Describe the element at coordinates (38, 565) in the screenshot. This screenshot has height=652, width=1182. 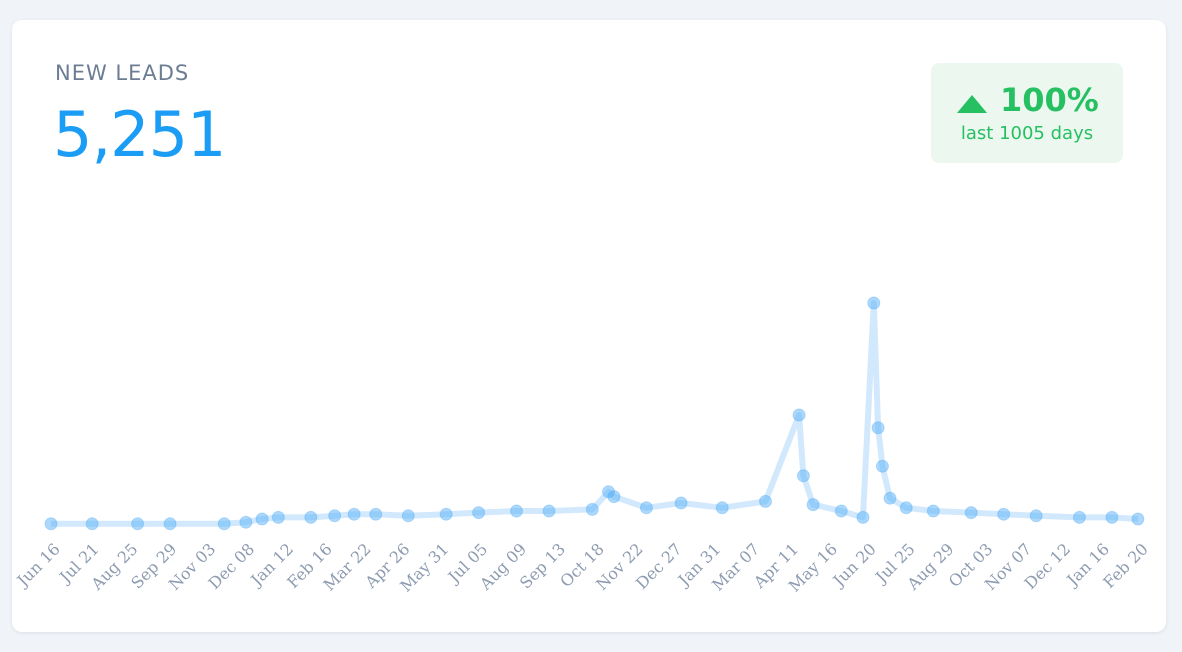
I see `x-tick-label: Jun 16` at that location.